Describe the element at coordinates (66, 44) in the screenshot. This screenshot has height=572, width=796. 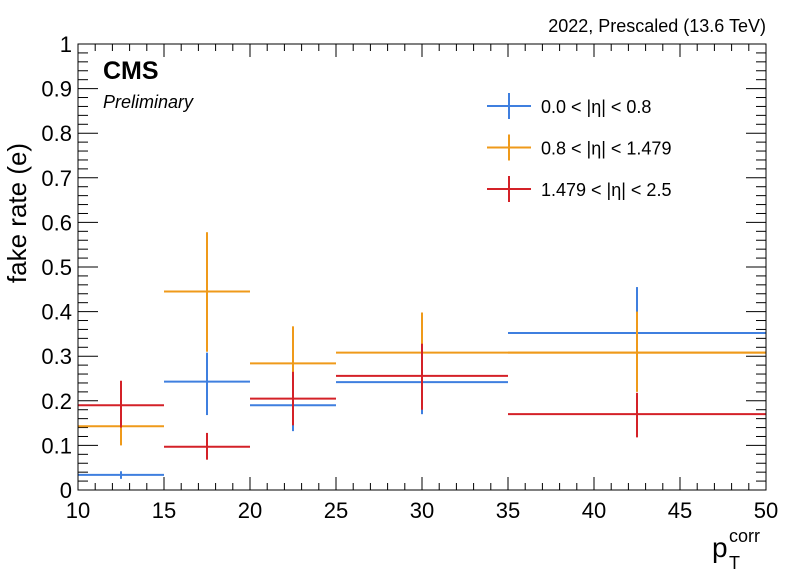
I see `y-tick-label: 1` at that location.